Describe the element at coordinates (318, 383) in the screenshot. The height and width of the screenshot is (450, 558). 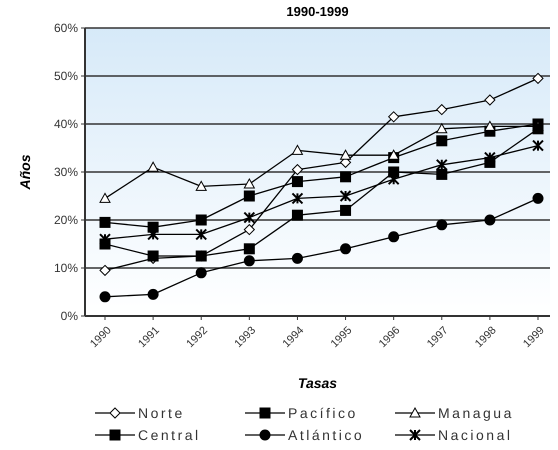
I see `x-axis-title: Tasas` at that location.